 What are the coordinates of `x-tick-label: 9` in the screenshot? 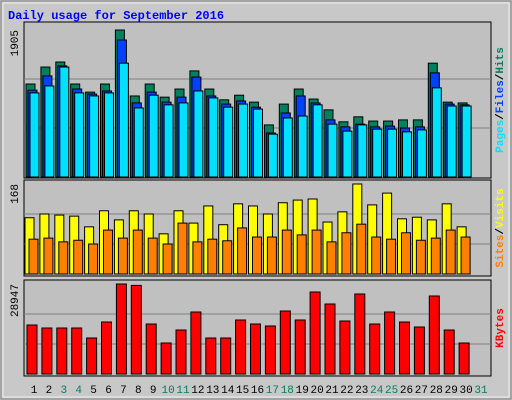 It's located at (153, 391).